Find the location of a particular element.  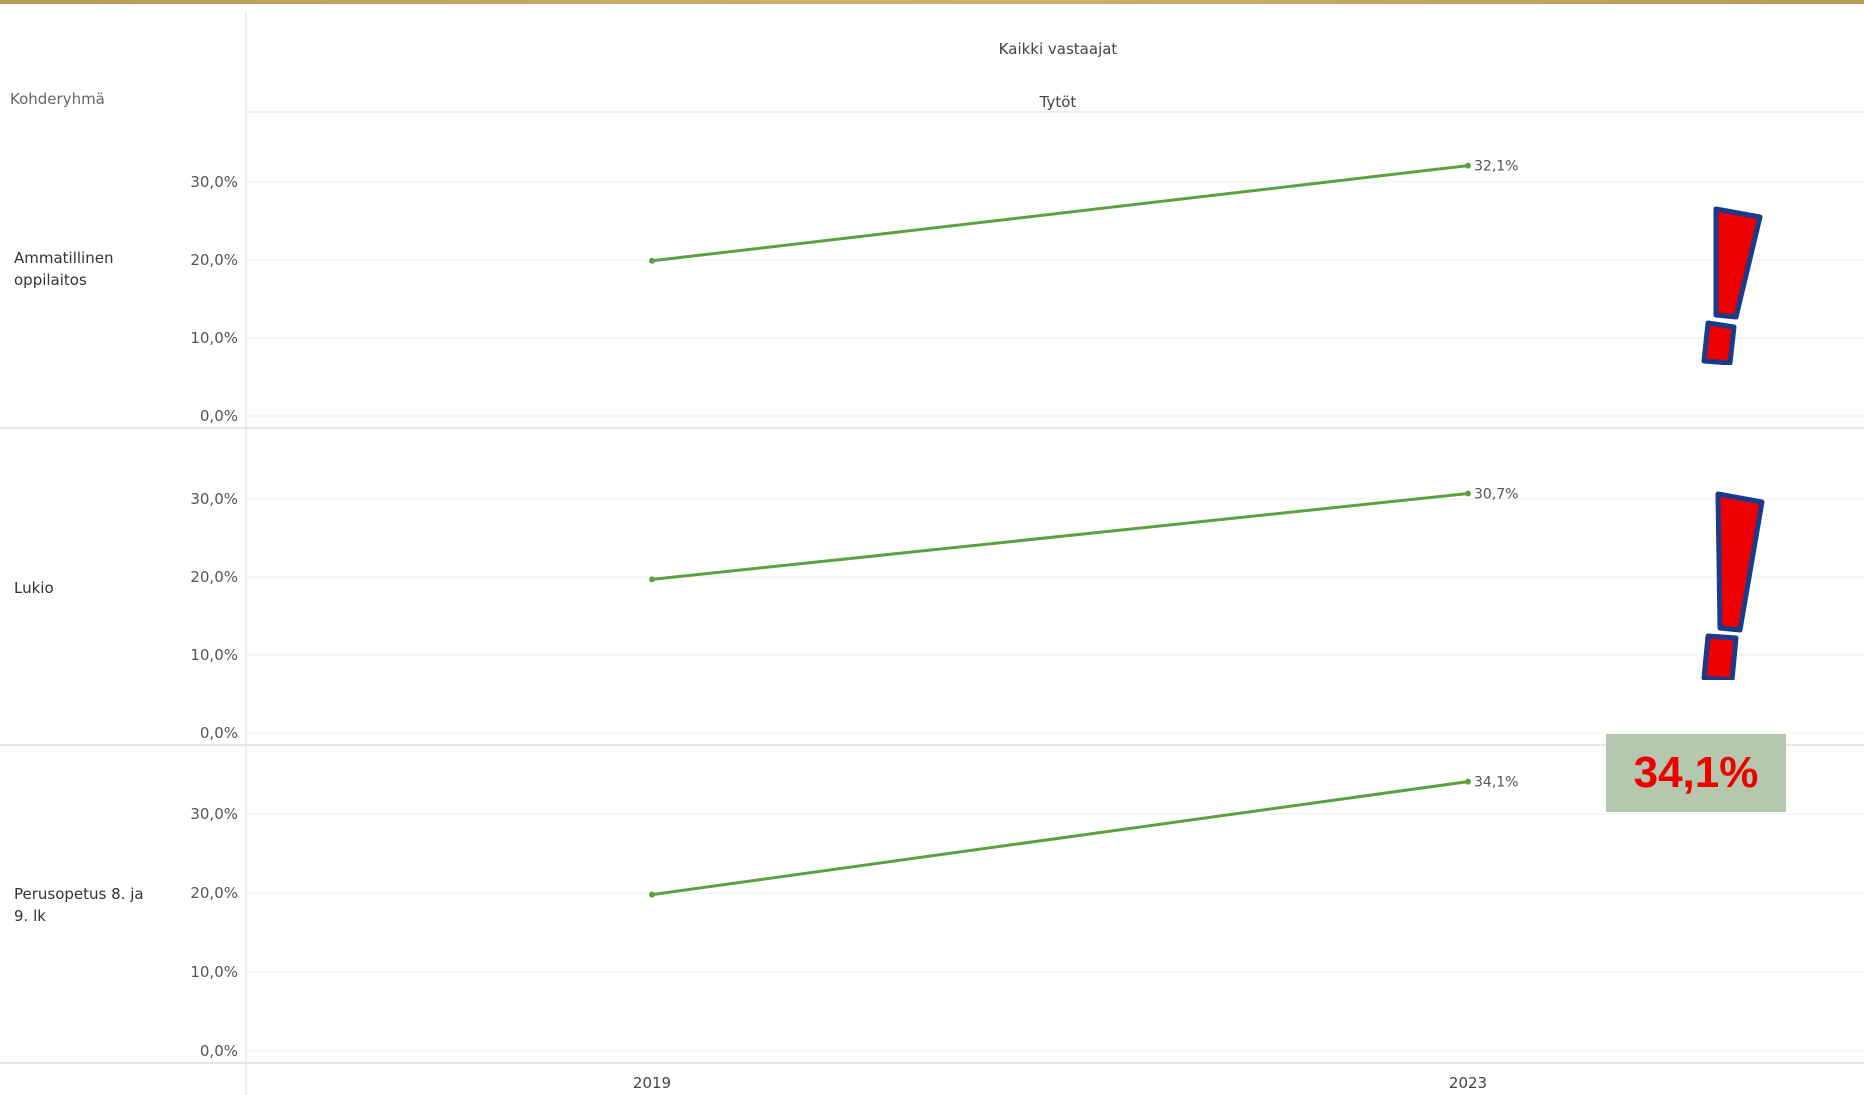

data-label: 30,7% is located at coordinates (1496, 495).